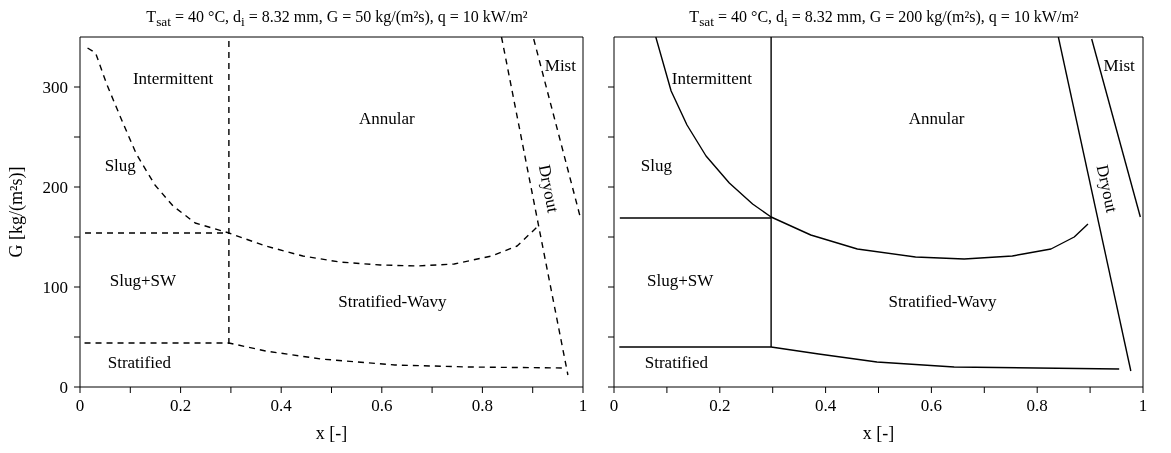 The image size is (1171, 453). What do you see at coordinates (55, 287) in the screenshot?
I see `y-tick-label: 100` at bounding box center [55, 287].